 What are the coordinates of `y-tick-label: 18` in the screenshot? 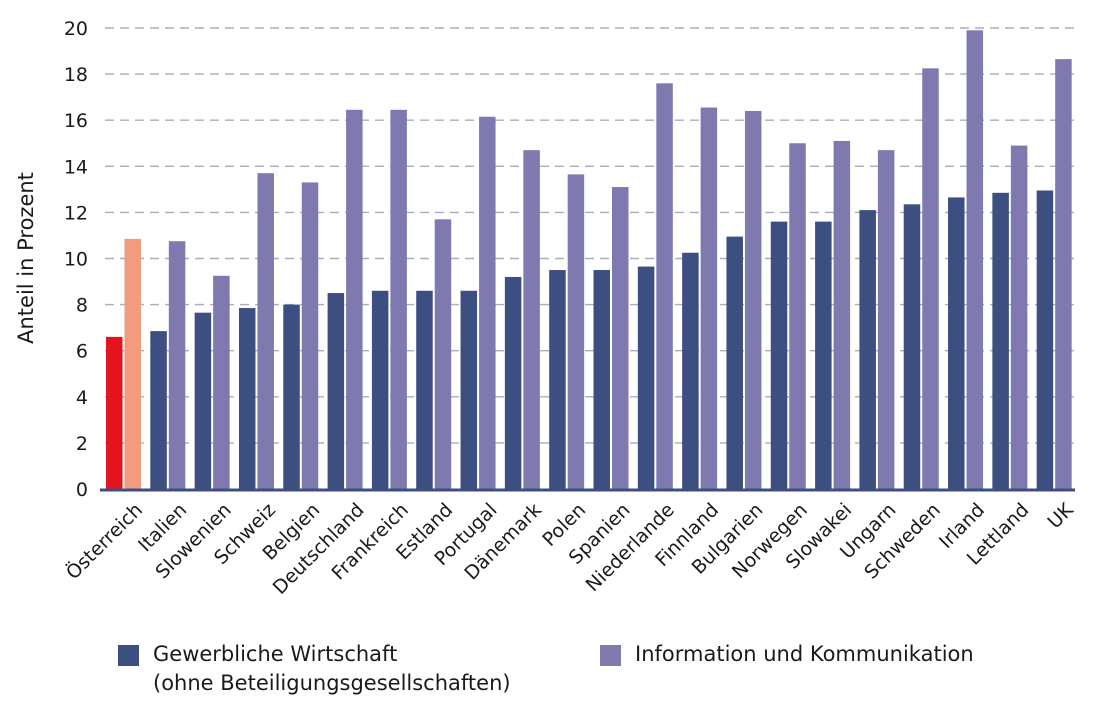 It's located at (76, 75).